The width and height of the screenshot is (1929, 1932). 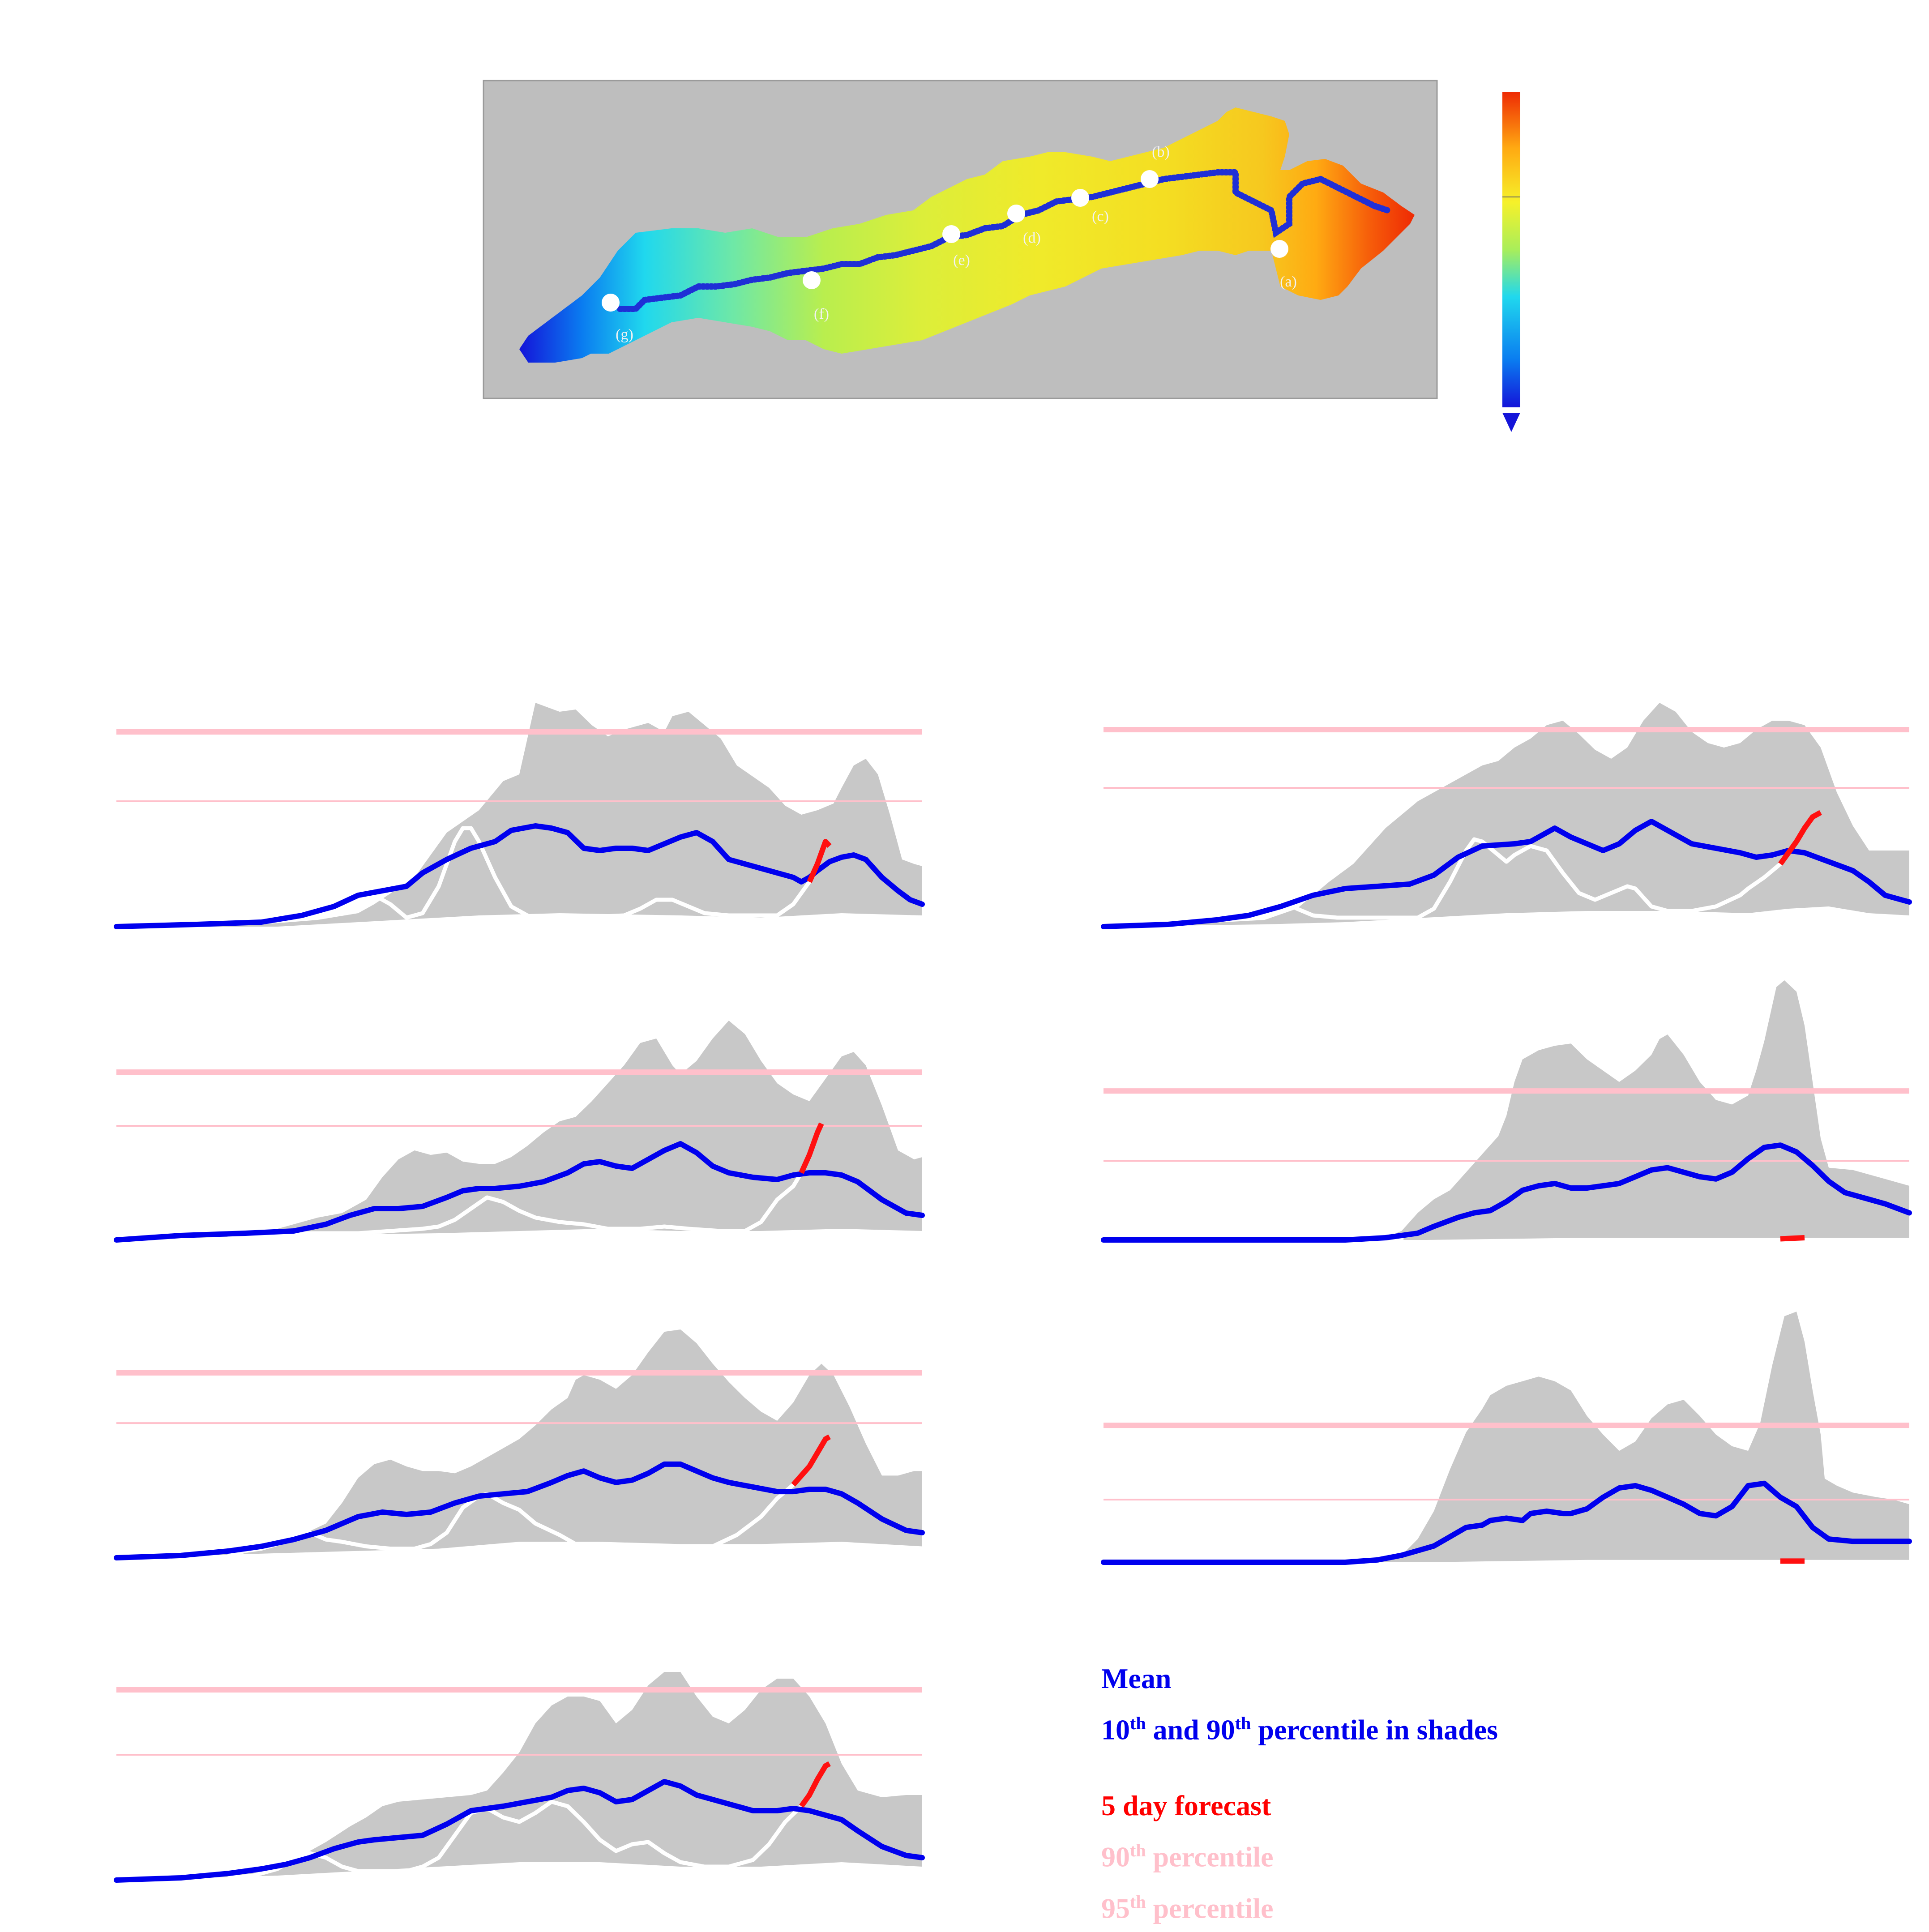 I want to click on station-marker-b: (b), so click(x=1155, y=166).